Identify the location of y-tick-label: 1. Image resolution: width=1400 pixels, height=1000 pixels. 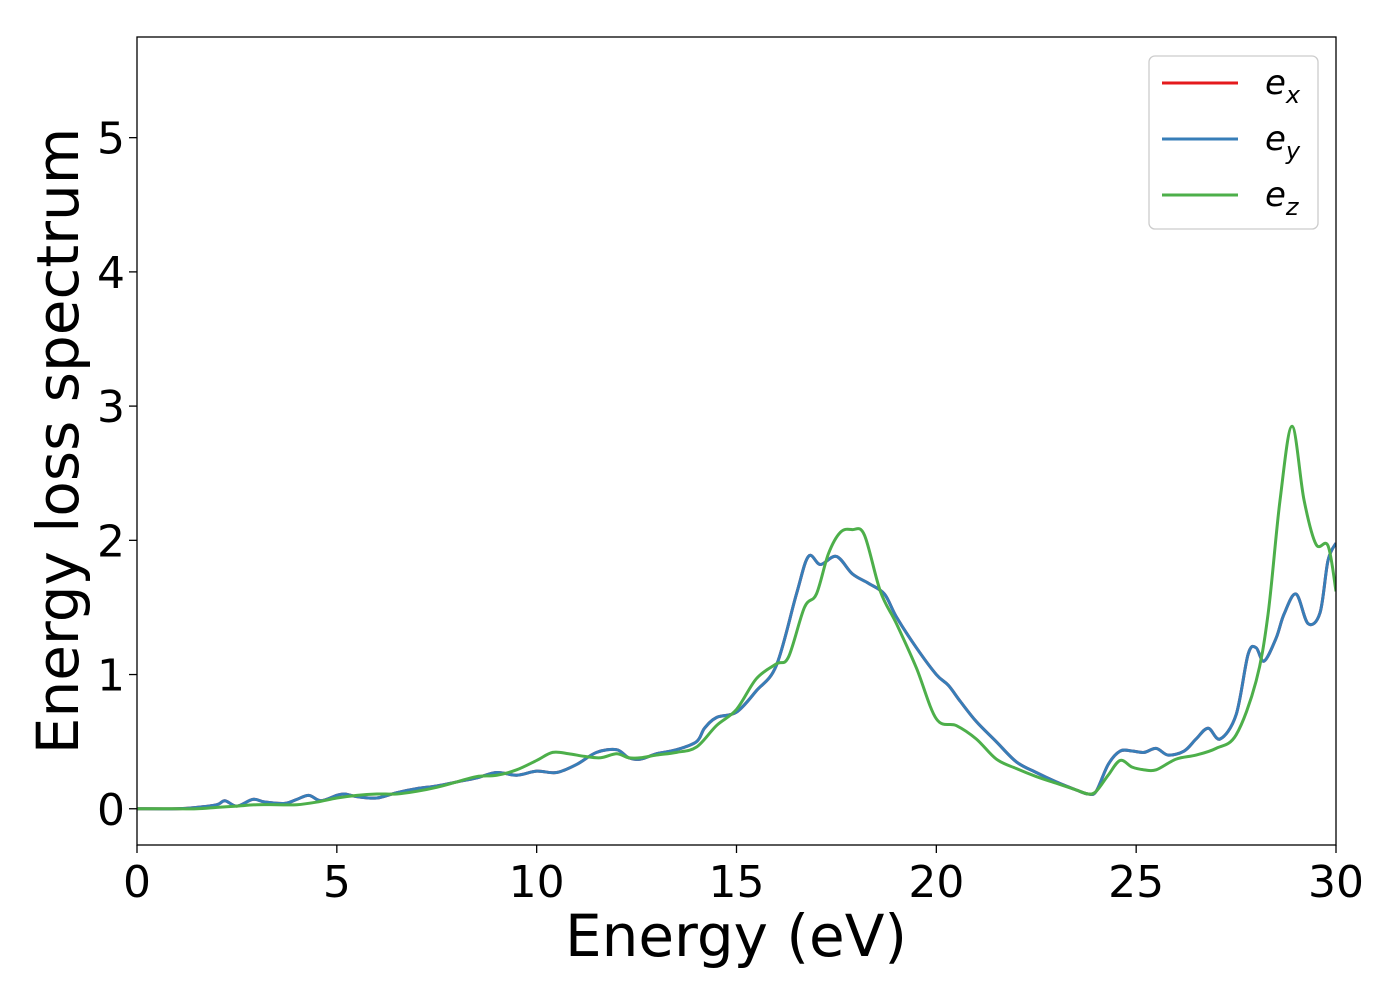
(111, 676).